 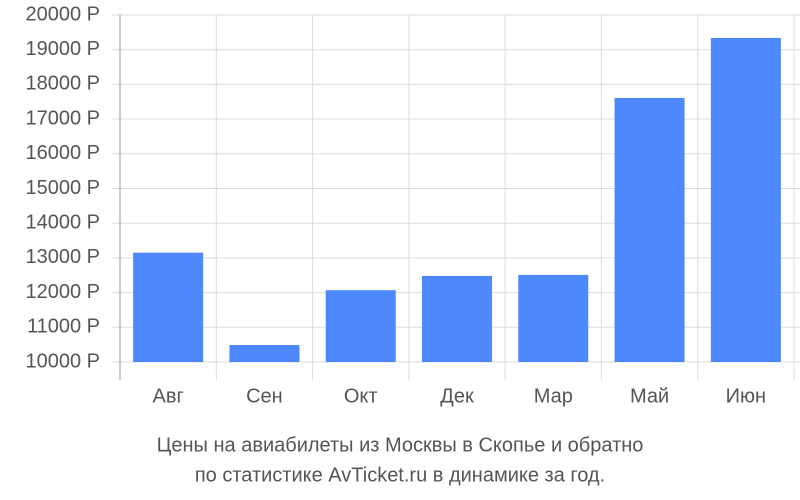 What do you see at coordinates (168, 396) in the screenshot?
I see `x-tick-label: Авг` at bounding box center [168, 396].